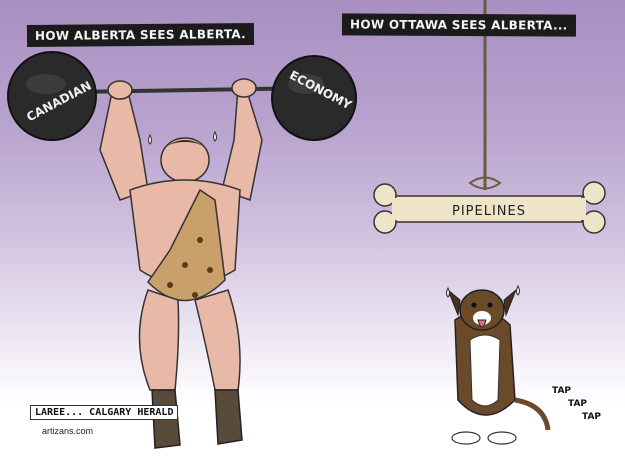 The image size is (625, 459). I want to click on tap-word-3: TAP, so click(591, 417).